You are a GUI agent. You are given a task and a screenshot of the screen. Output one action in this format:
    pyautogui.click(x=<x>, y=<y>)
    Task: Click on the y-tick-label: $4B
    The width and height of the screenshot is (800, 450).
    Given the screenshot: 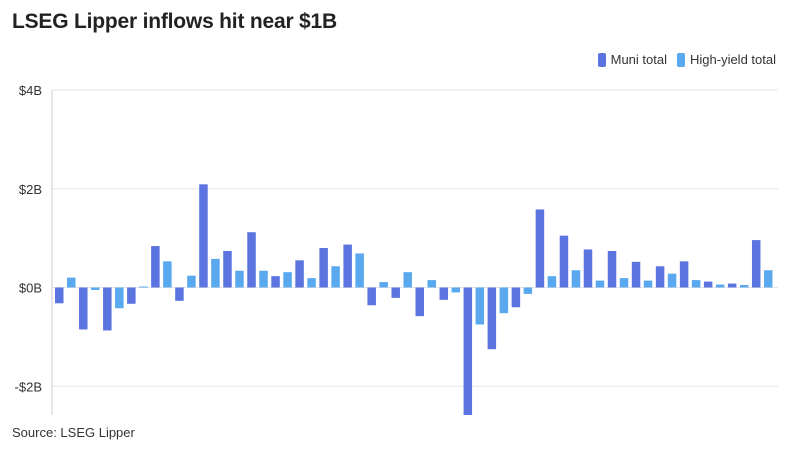 What is the action you would take?
    pyautogui.click(x=30, y=90)
    